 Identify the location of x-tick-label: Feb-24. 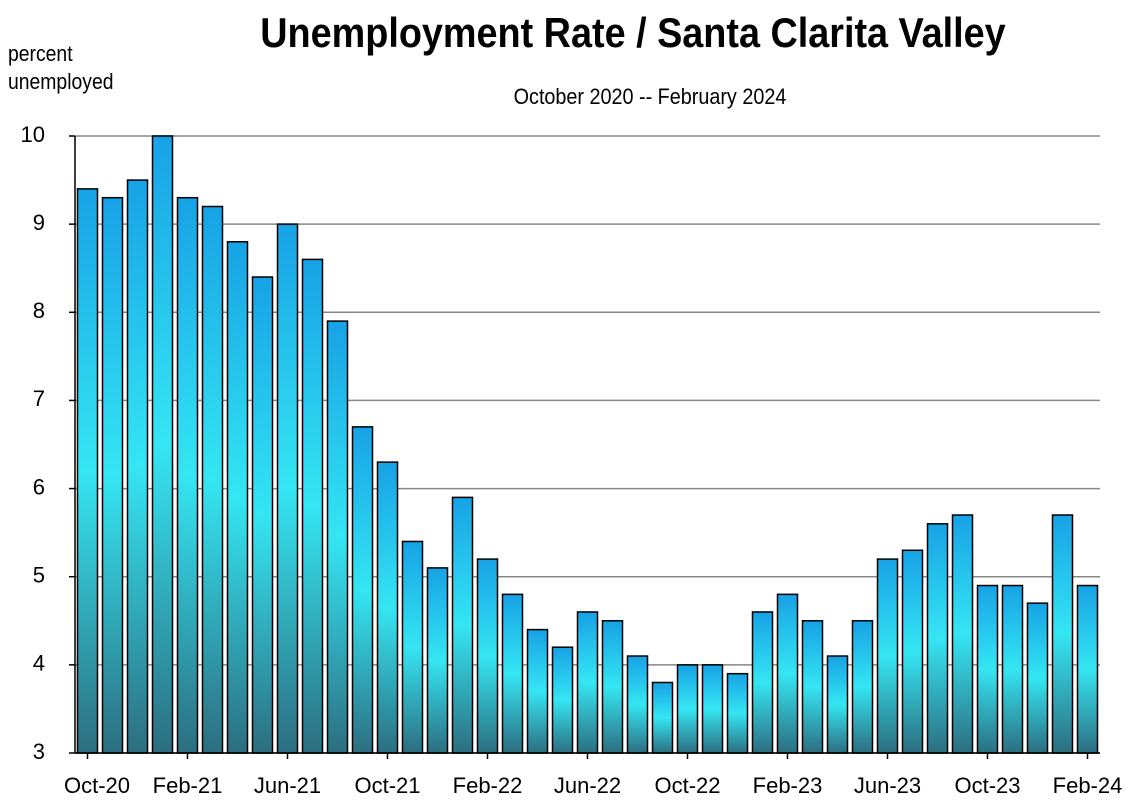
(1088, 785).